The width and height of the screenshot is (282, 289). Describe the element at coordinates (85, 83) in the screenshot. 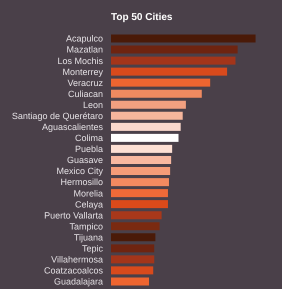

I see `y-tick-label: Veracruz` at that location.